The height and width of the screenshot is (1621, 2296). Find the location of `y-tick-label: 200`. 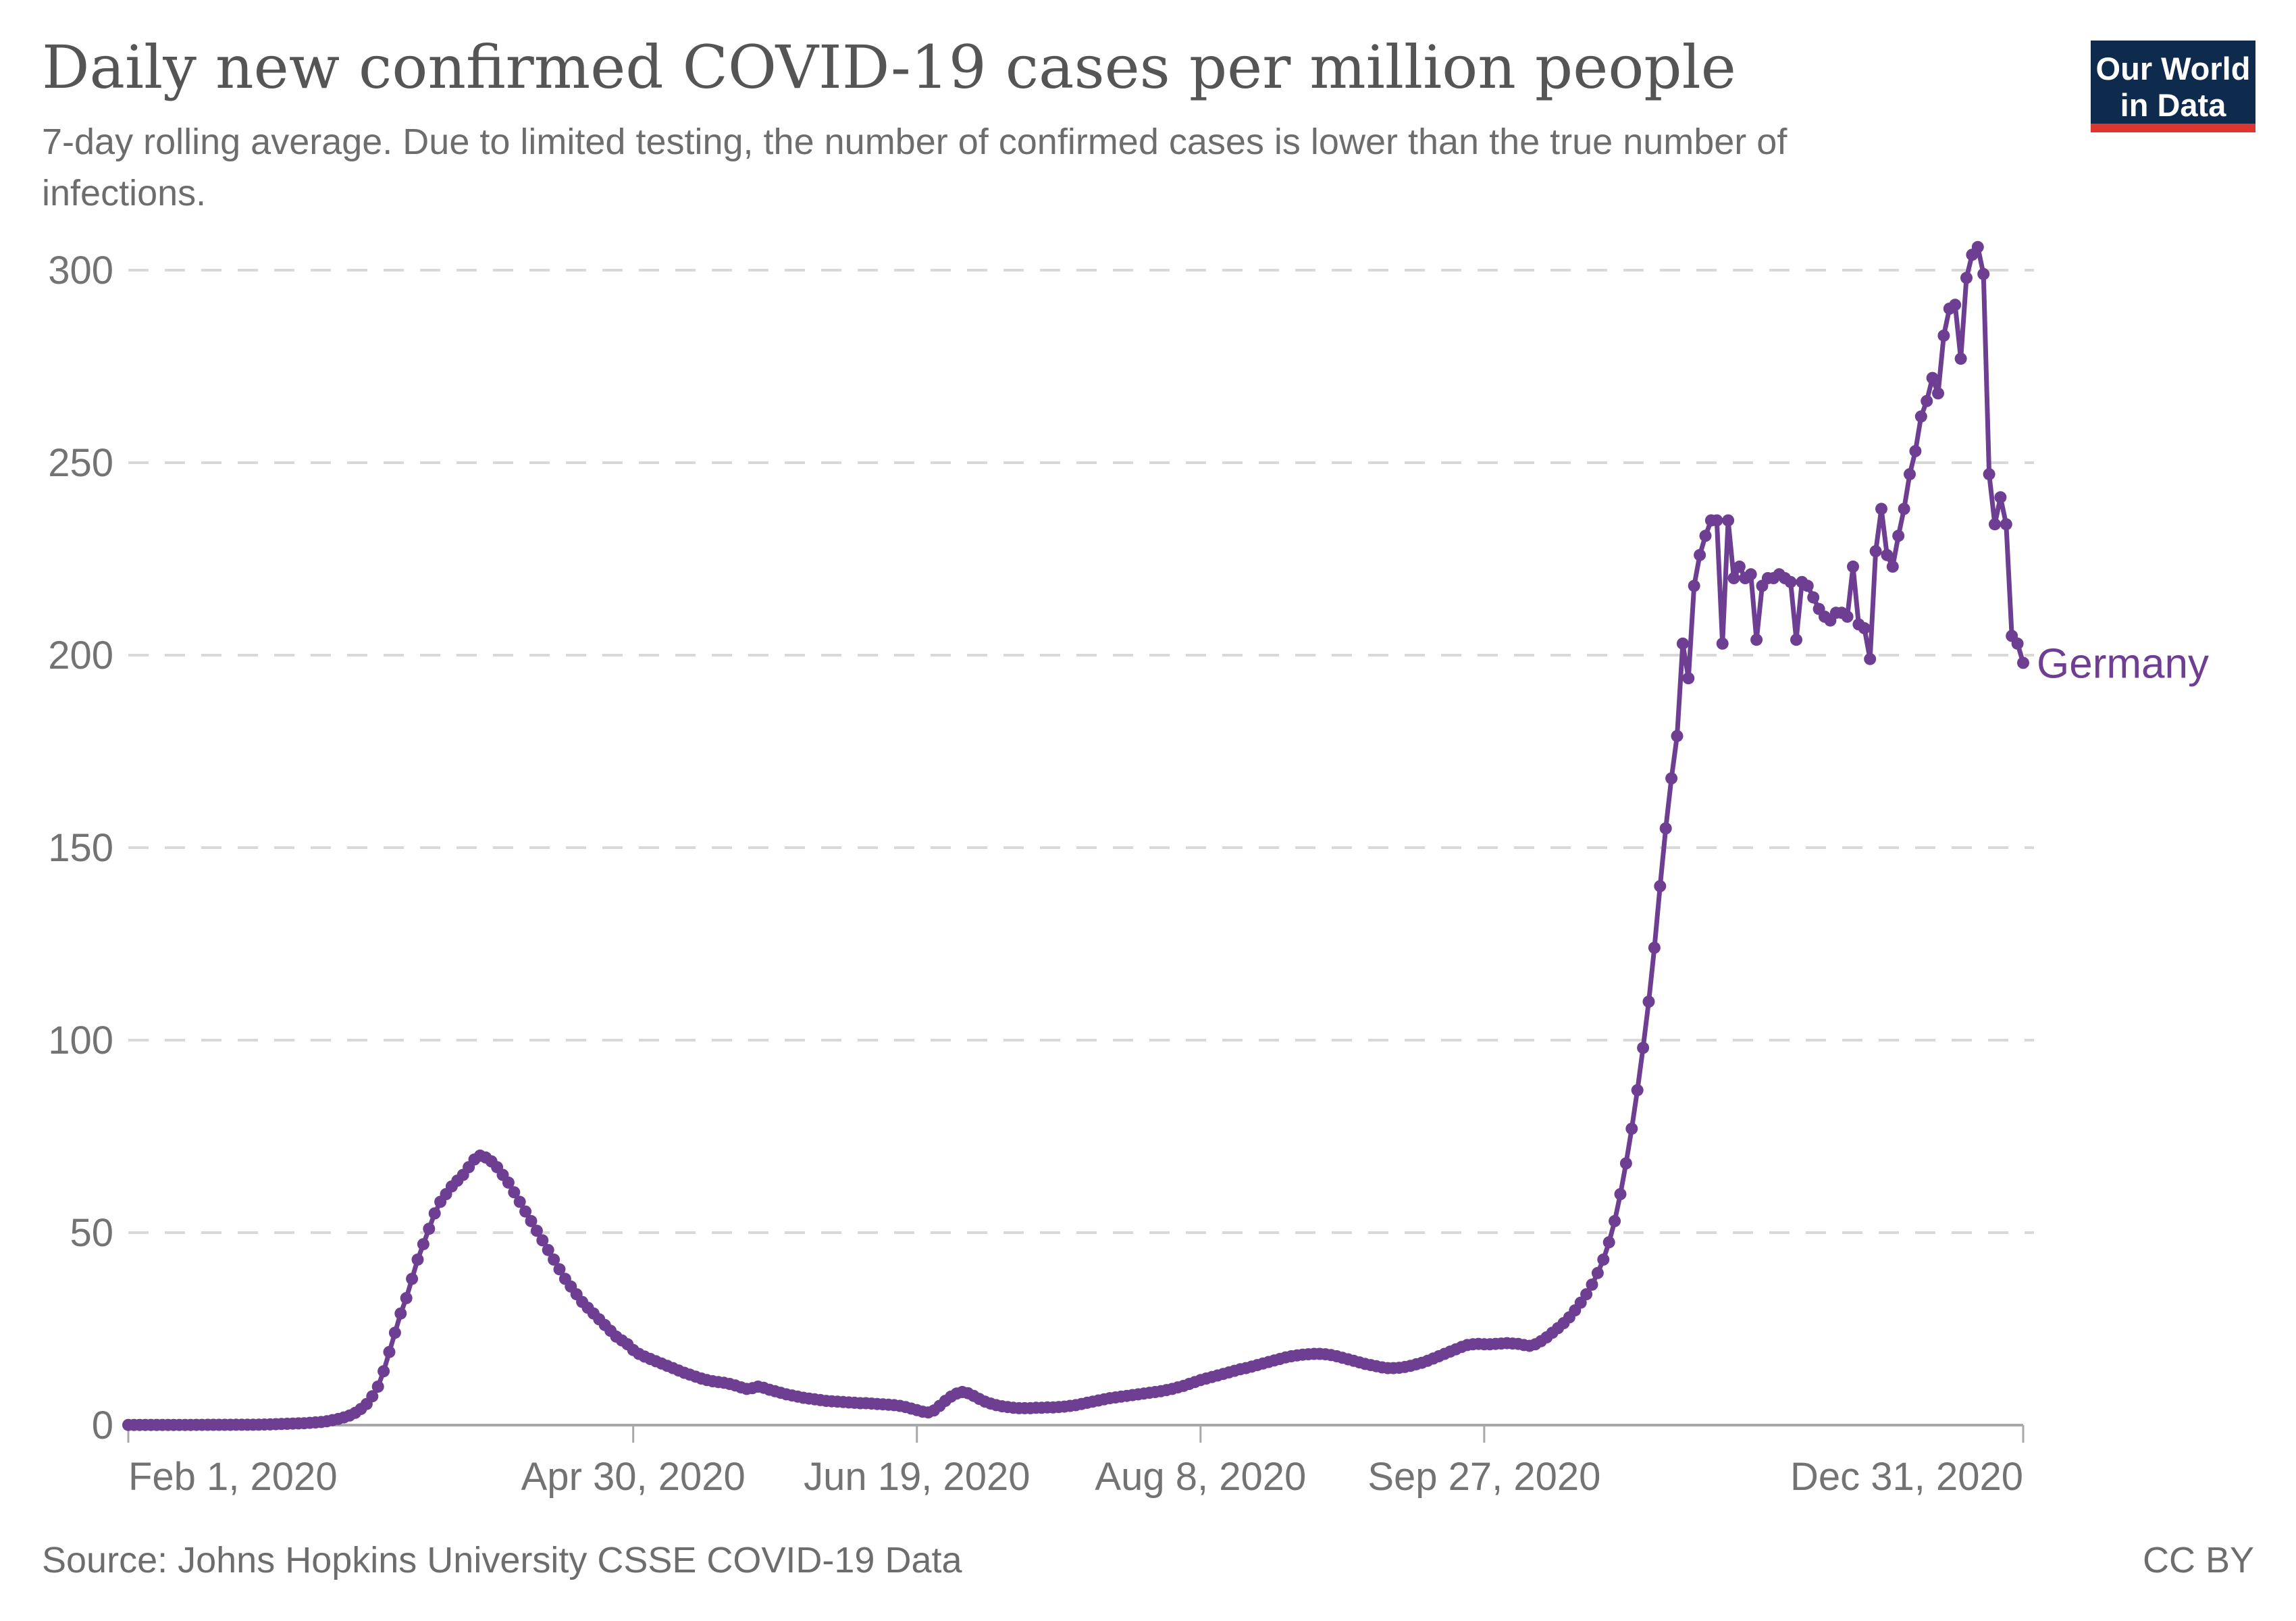

y-tick-label: 200 is located at coordinates (80, 655).